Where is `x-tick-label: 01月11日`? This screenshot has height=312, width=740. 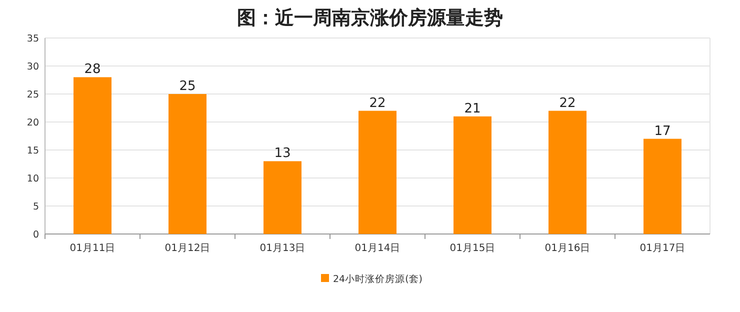
x-tick-label: 01月11日 is located at coordinates (93, 248).